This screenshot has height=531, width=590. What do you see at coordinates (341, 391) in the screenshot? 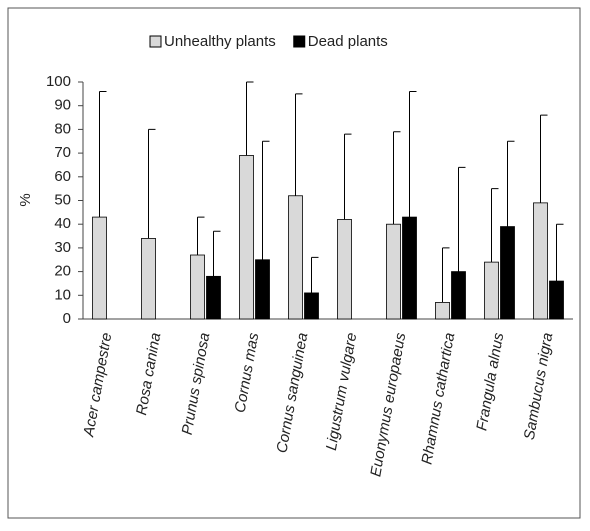
I see `x-tick-label: Ligustrum vulgare` at bounding box center [341, 391].